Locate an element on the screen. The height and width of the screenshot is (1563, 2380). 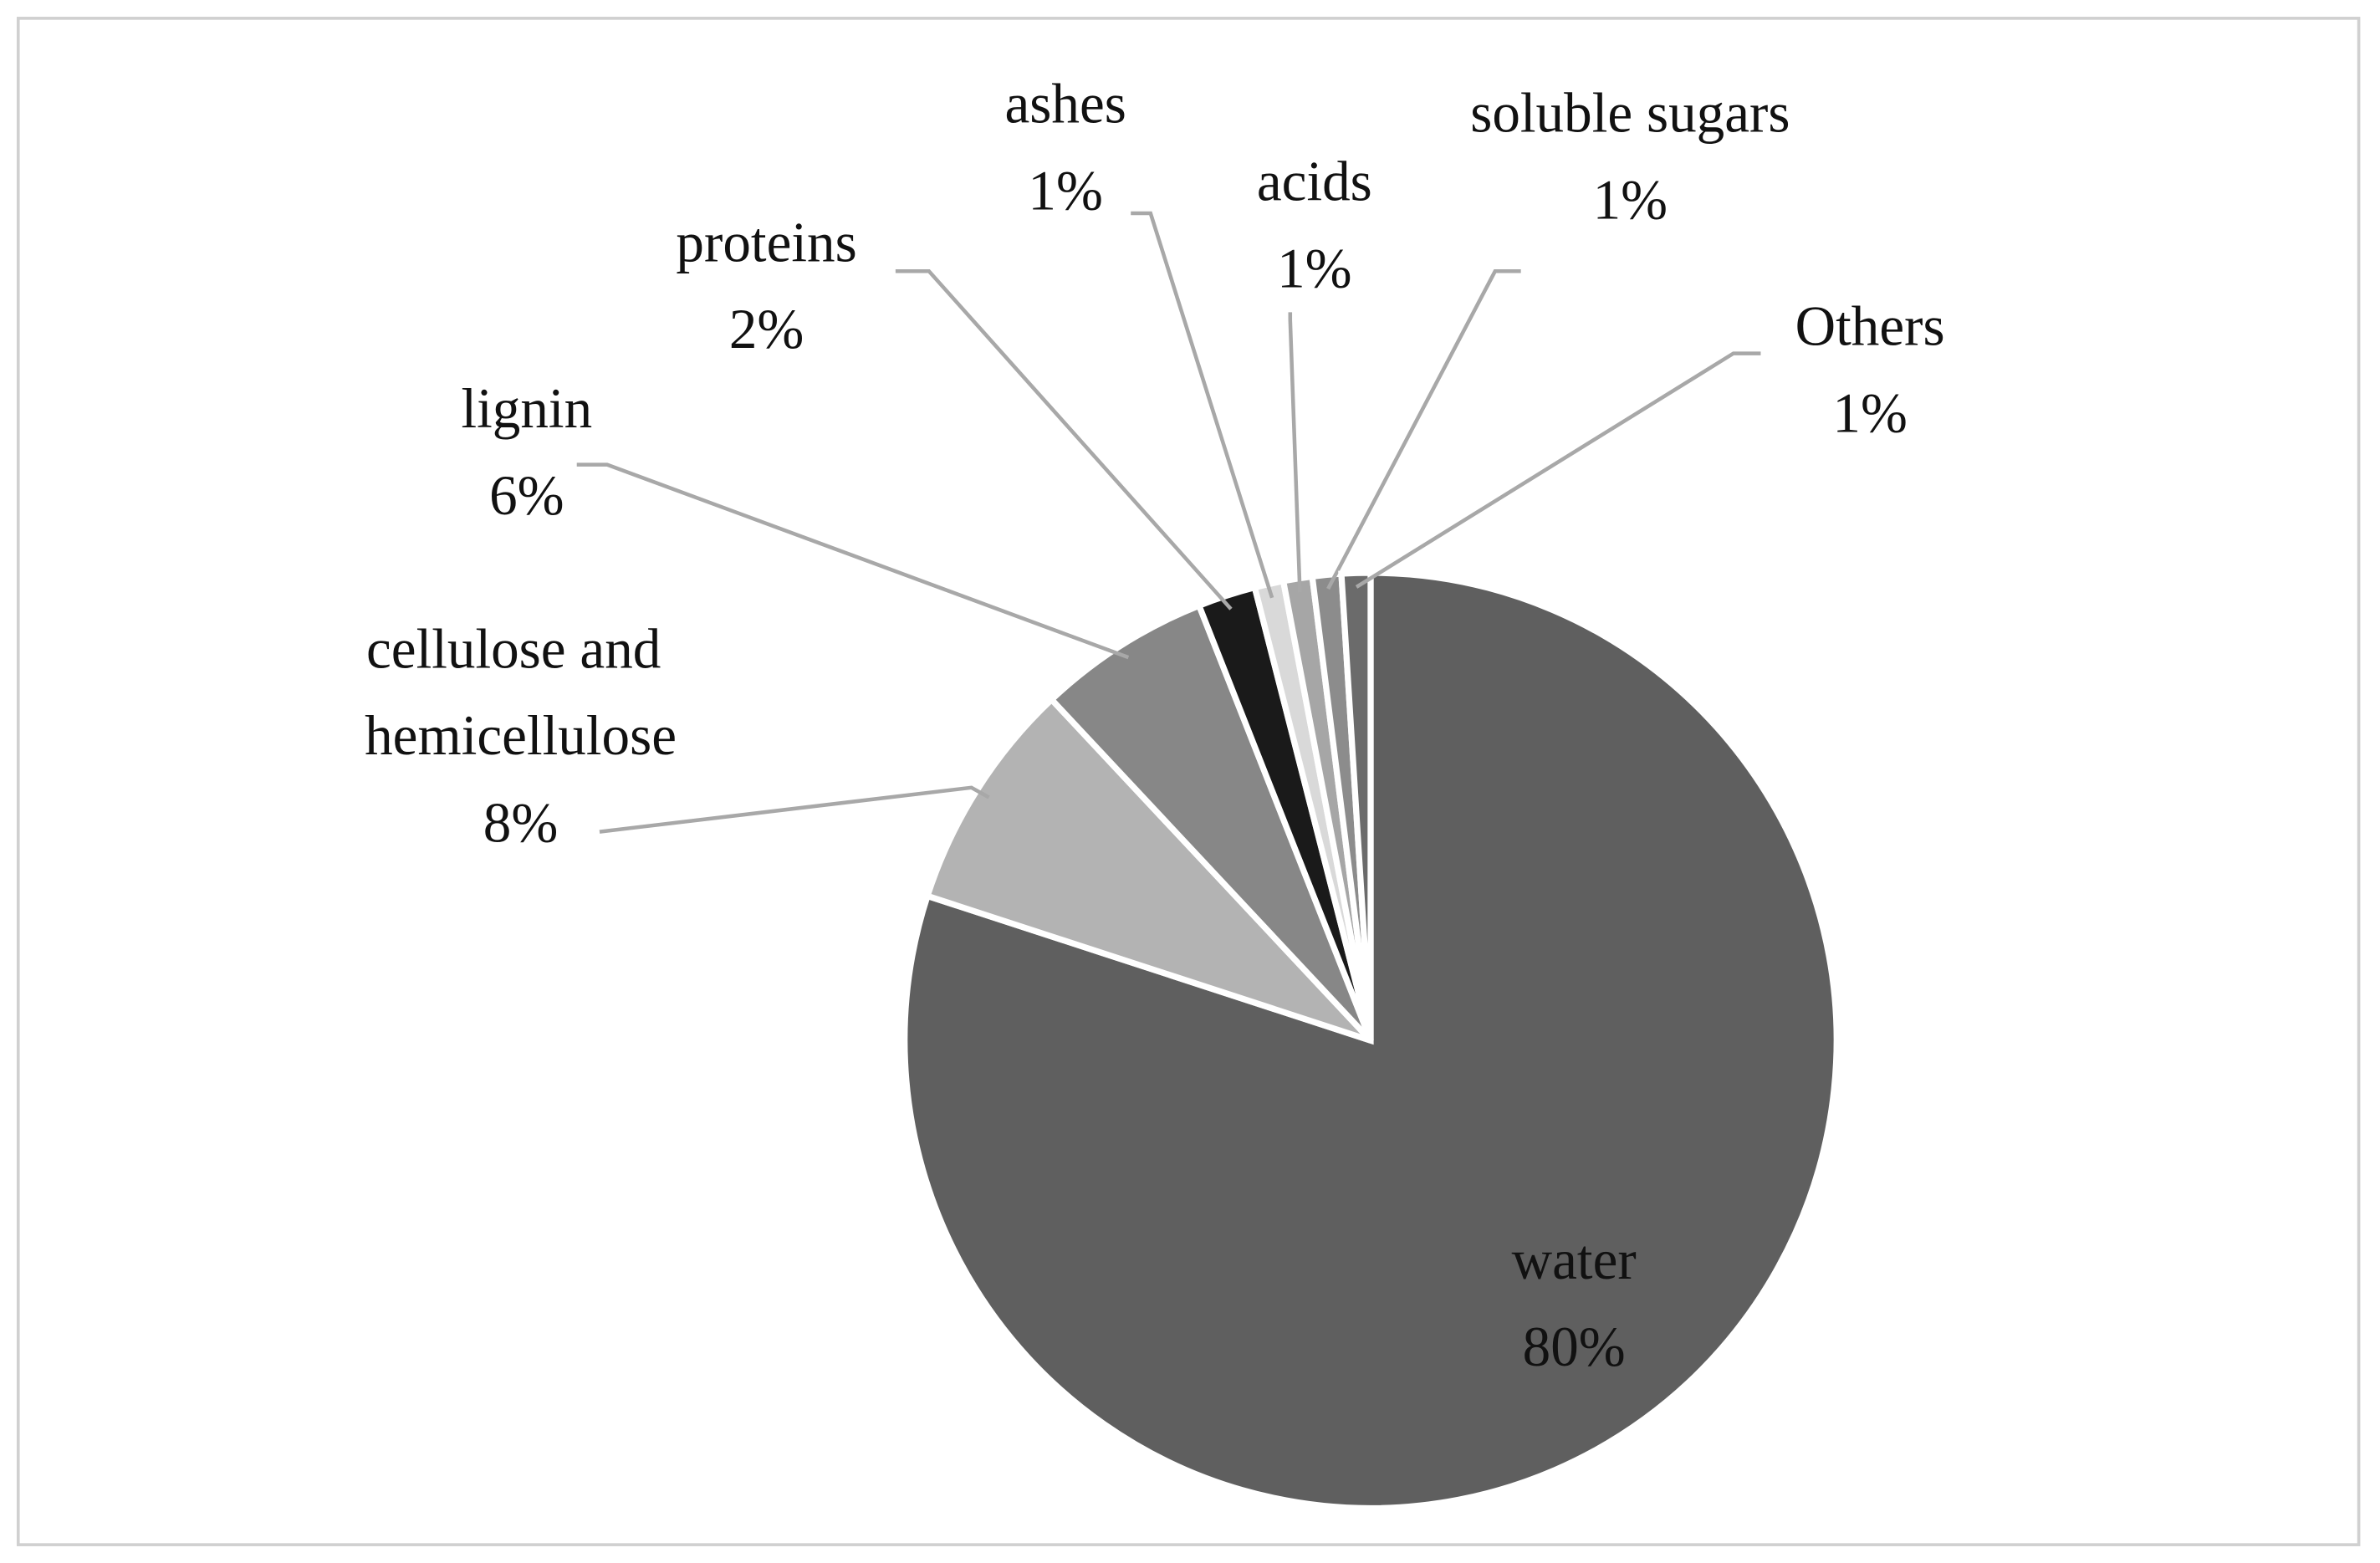
value-label: 2% is located at coordinates (766, 329).